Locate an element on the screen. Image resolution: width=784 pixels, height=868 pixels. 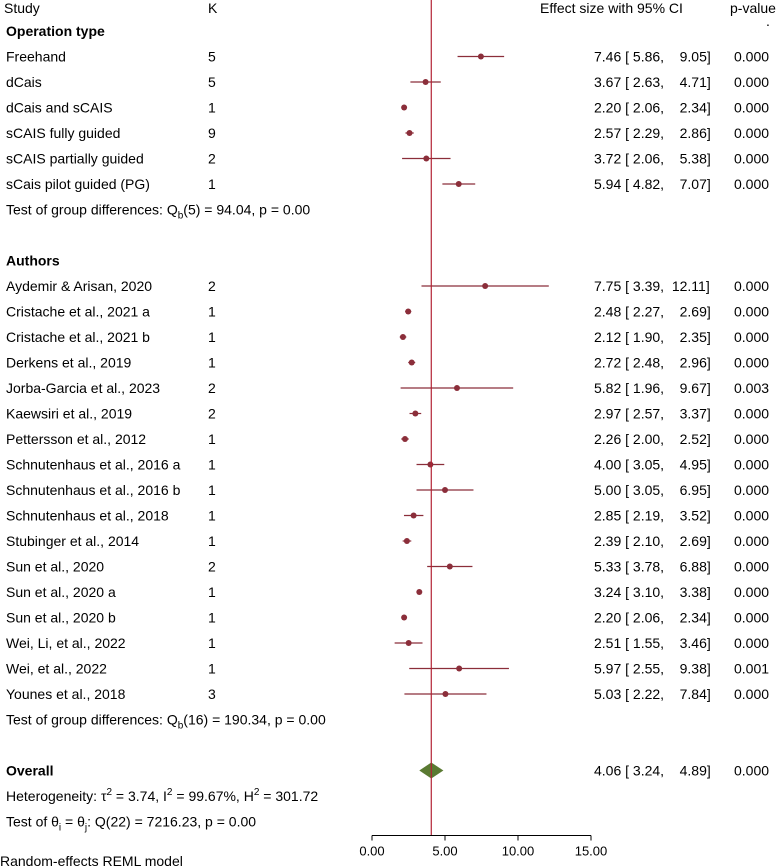
overall-ci-text: 4.06 [ 3.24, 4.89] is located at coordinates (652, 771).